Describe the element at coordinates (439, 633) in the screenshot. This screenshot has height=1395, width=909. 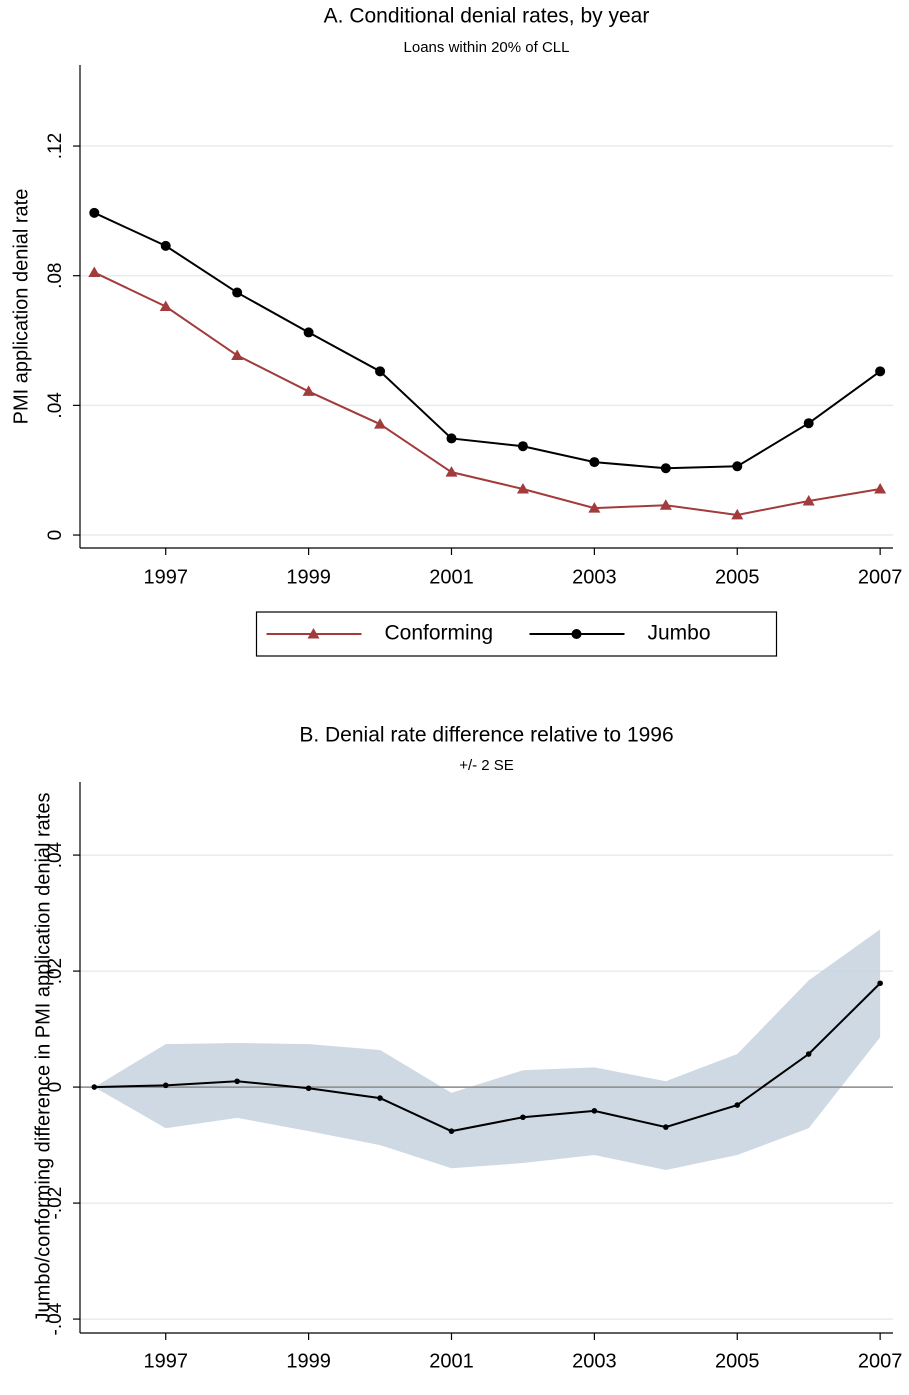
I see `legend-label: Conforming` at that location.